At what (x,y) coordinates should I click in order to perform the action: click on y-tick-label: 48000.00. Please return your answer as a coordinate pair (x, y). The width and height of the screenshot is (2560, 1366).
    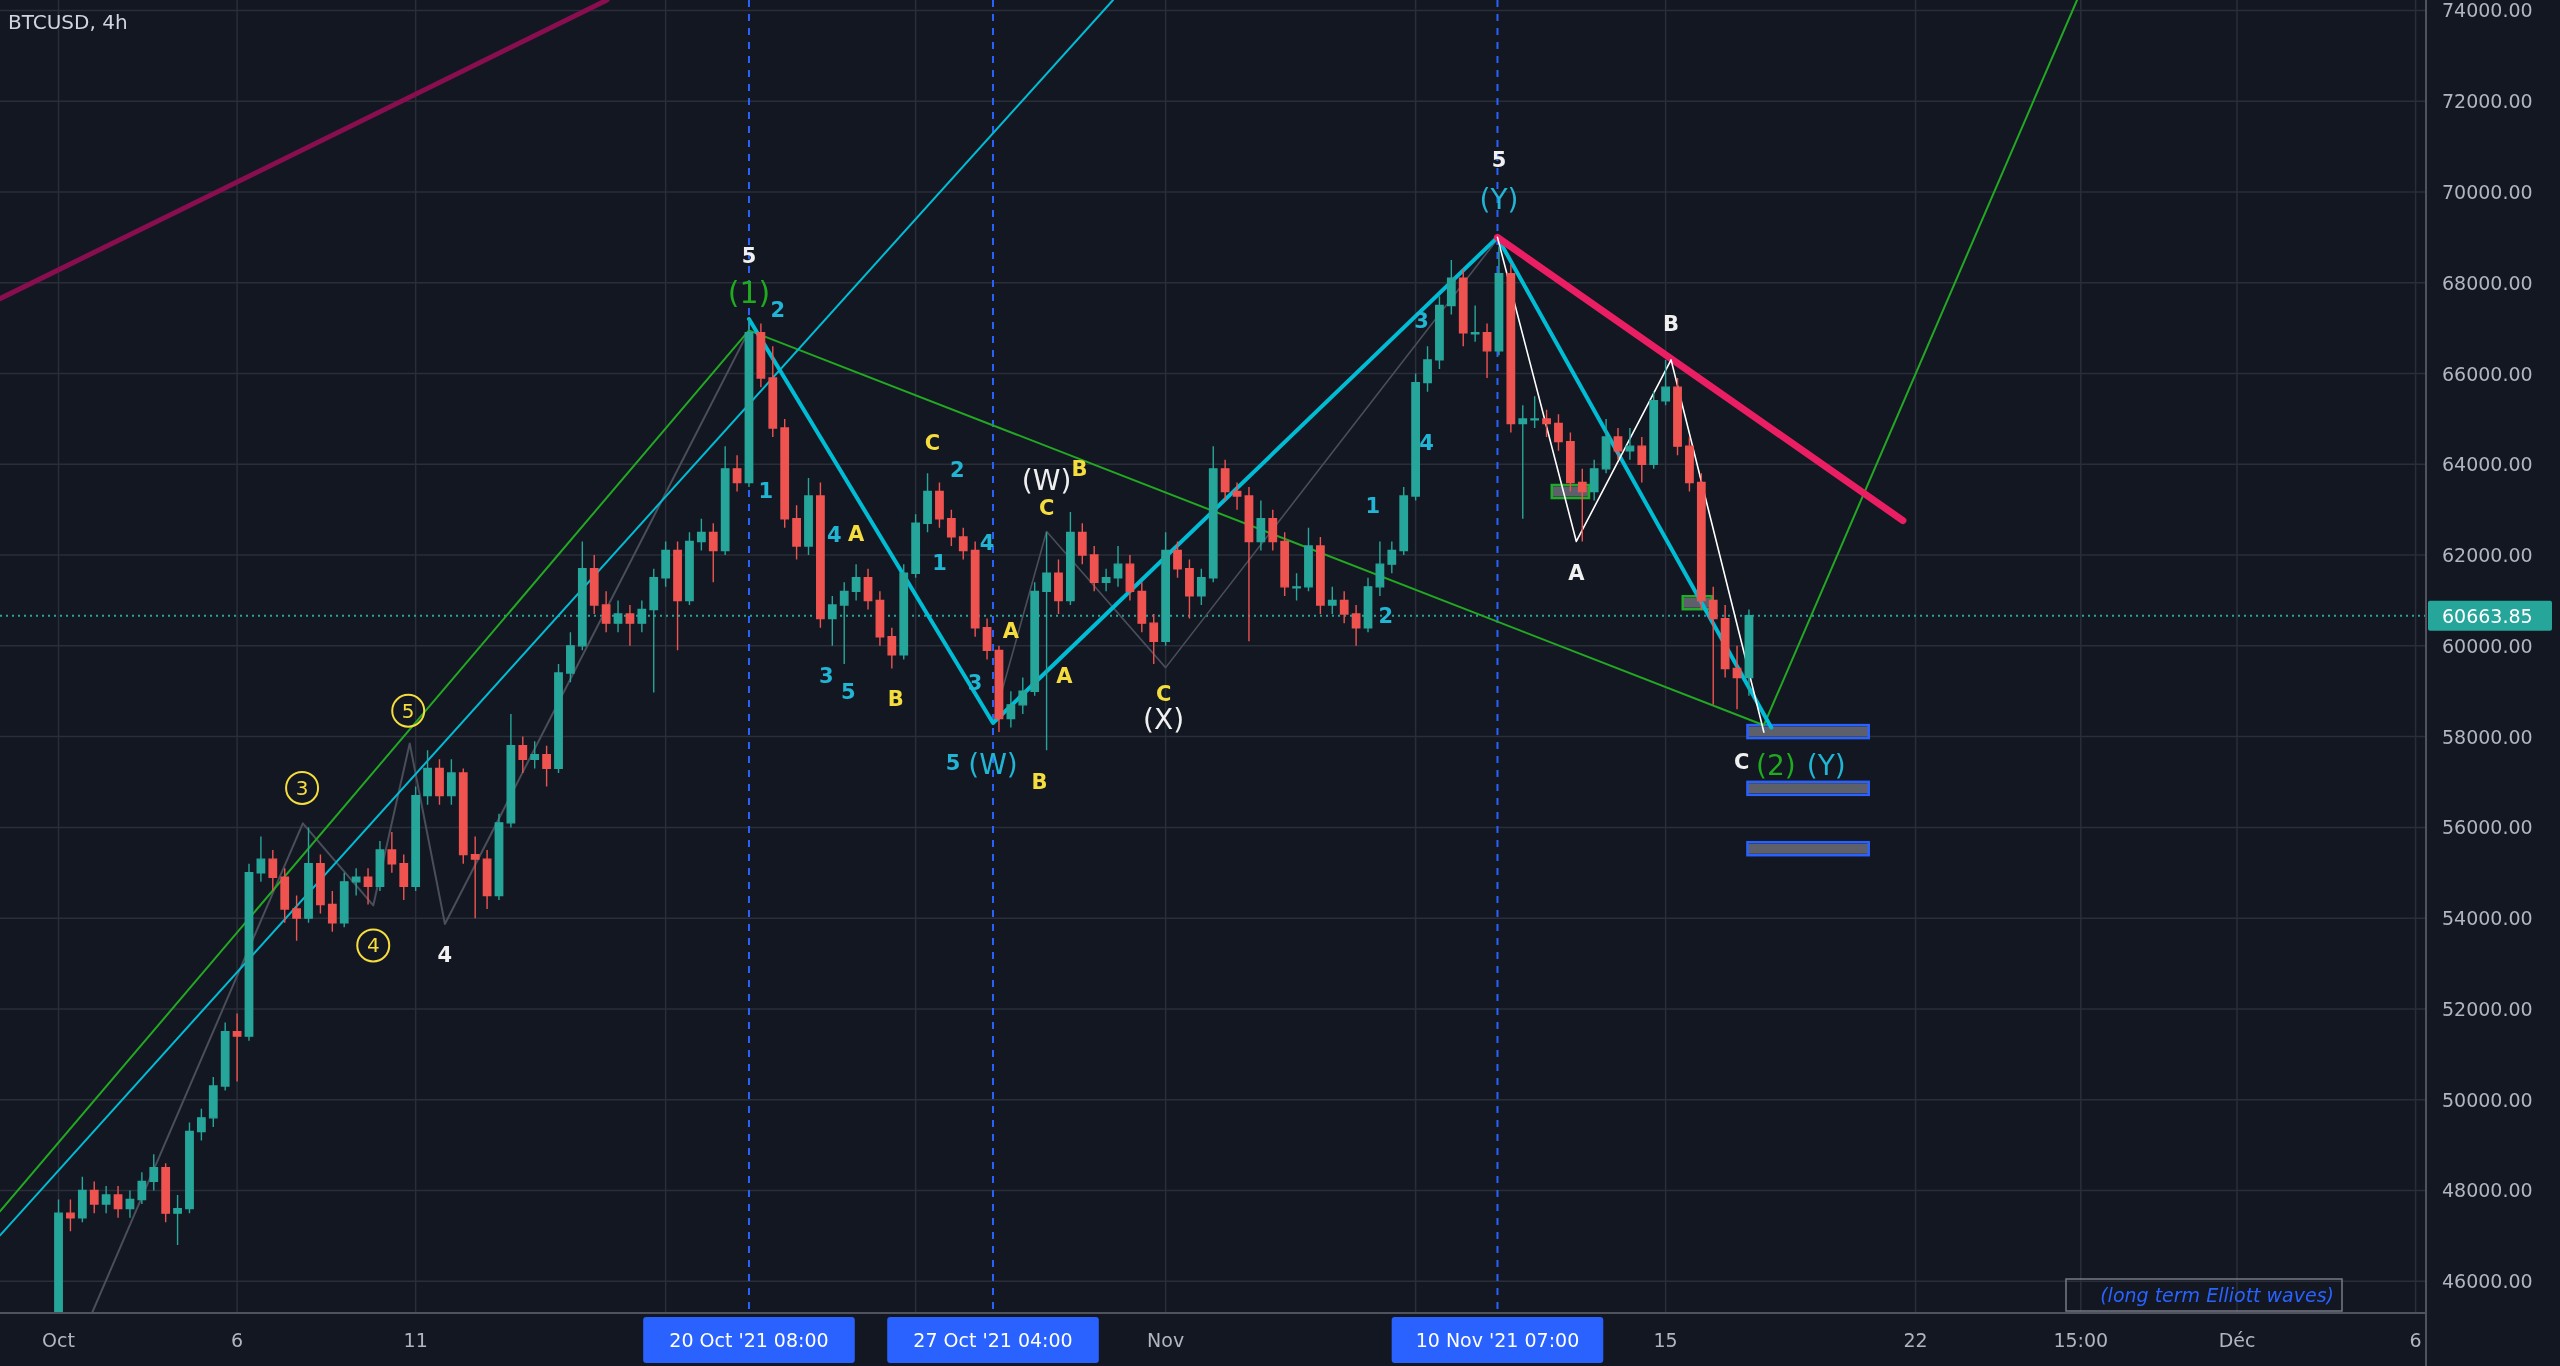
    Looking at the image, I should click on (2487, 1190).